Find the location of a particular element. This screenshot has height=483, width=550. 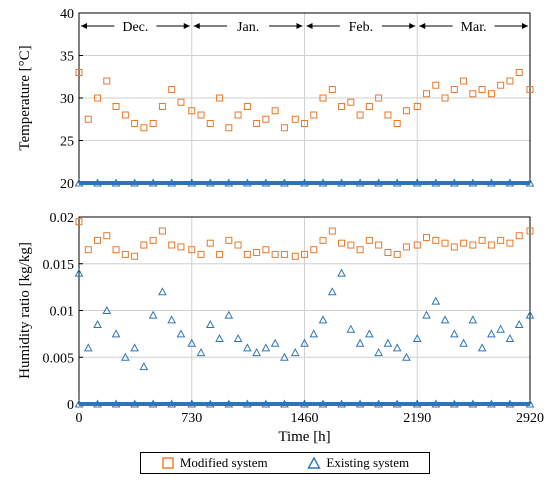

y-tick-label: 25 is located at coordinates (67, 142).